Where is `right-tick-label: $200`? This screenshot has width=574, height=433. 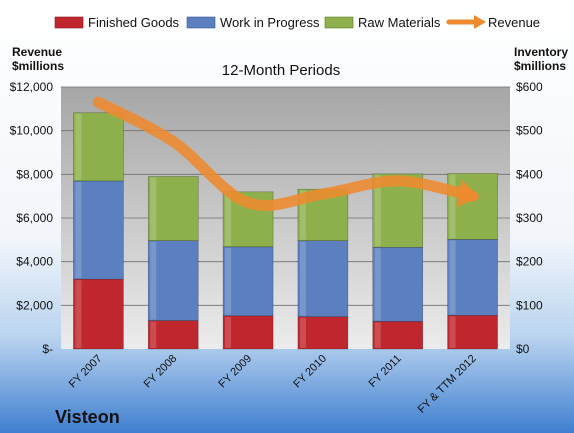
right-tick-label: $200 is located at coordinates (529, 262).